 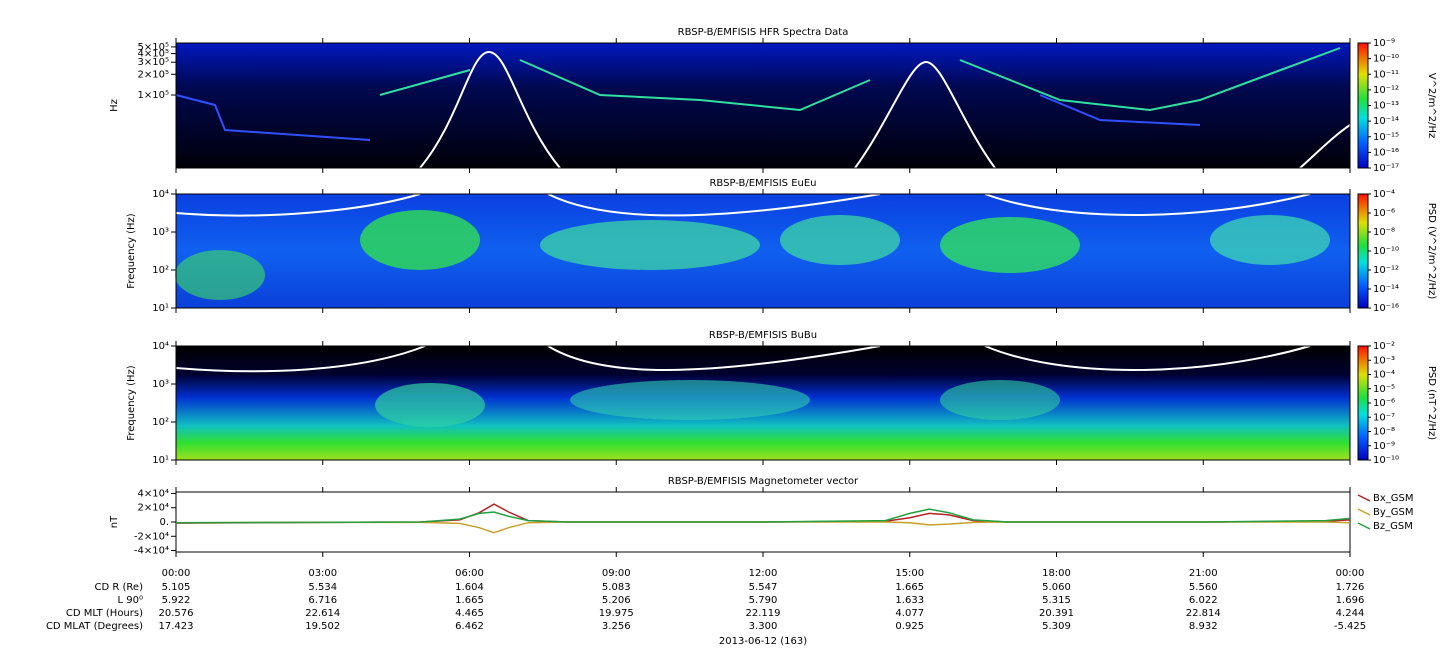 I want to click on x-tick-label: 06:00, so click(x=469, y=573).